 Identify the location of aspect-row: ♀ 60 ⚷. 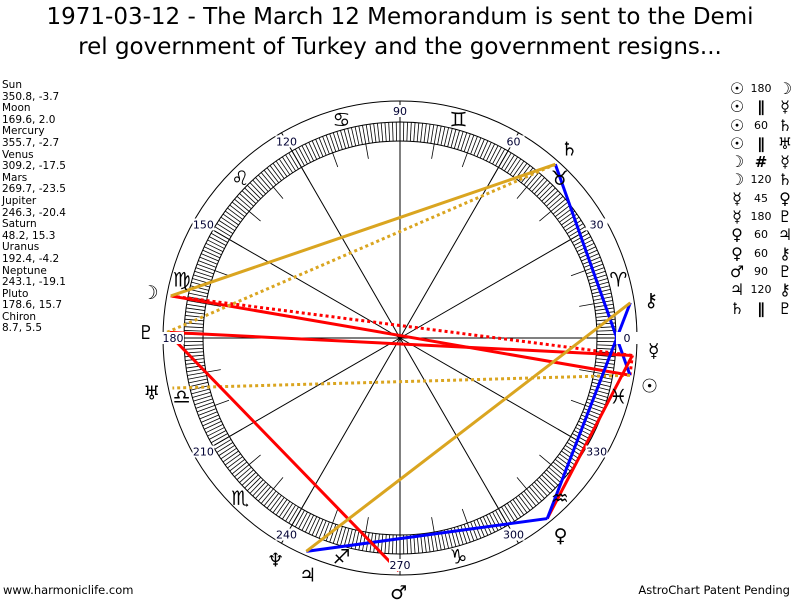
(761, 253).